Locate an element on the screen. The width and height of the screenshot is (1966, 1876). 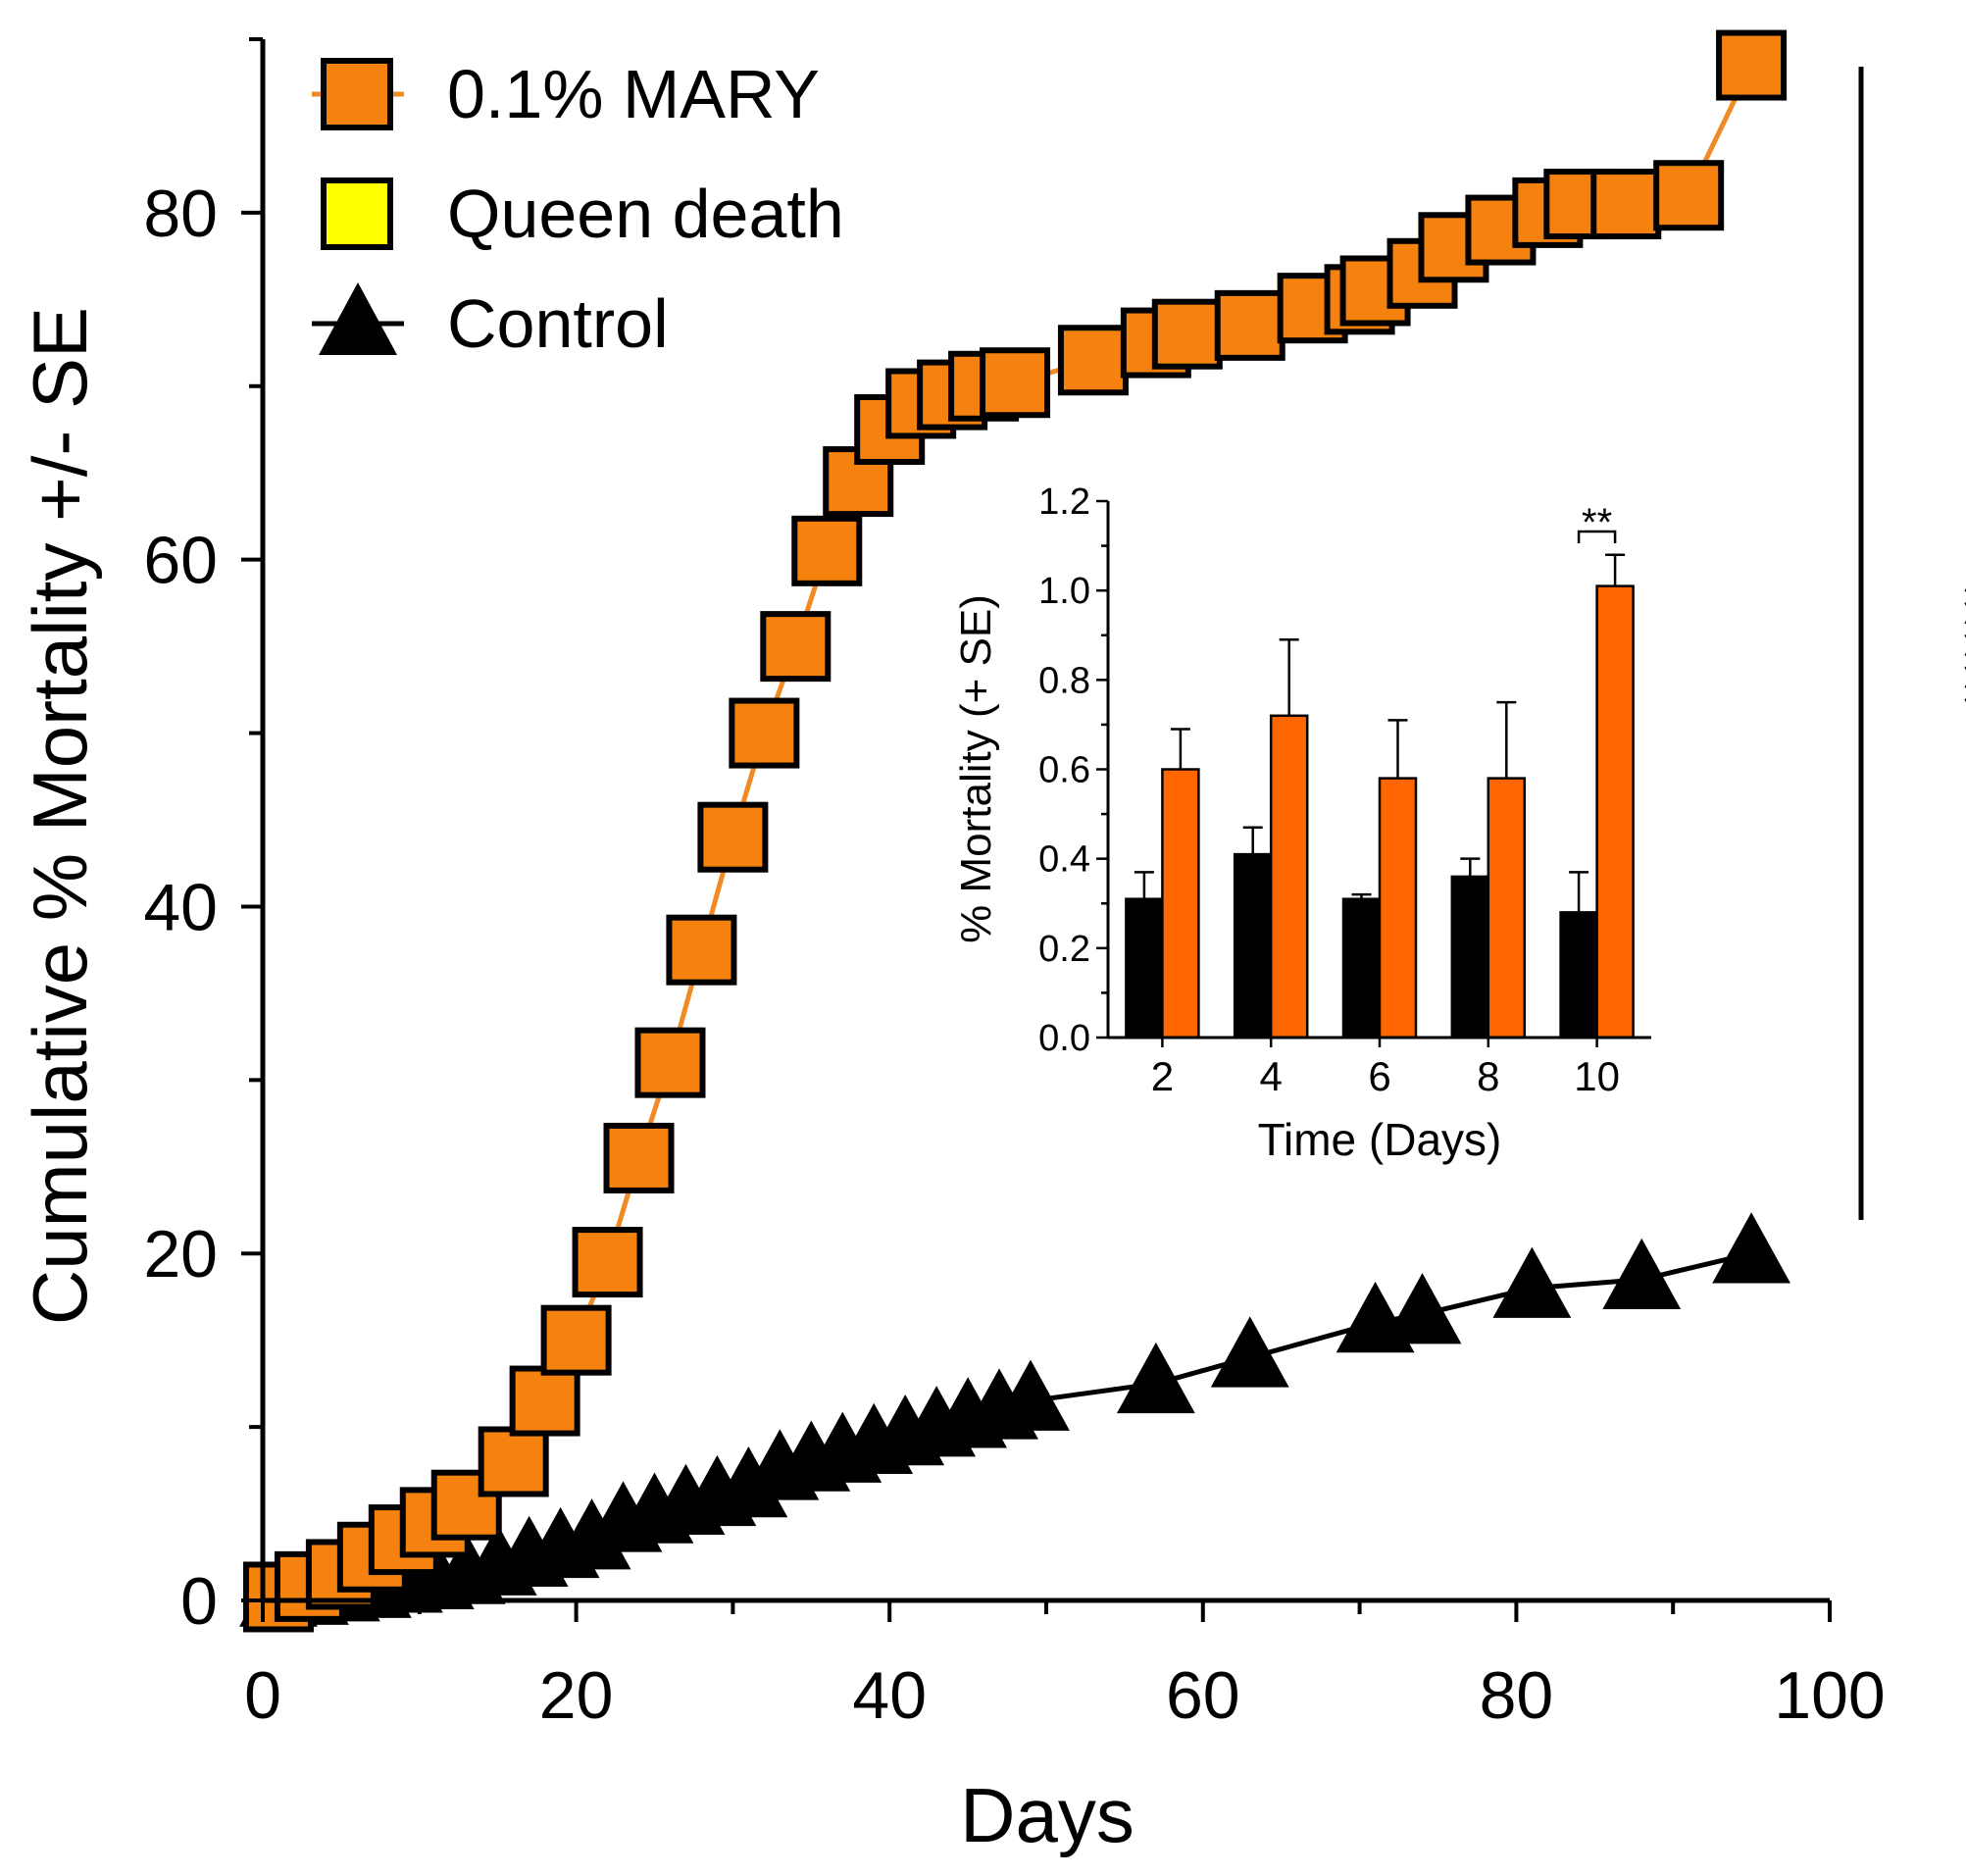
inset-y-tick-label-5: 1.0 is located at coordinates (1064, 591).